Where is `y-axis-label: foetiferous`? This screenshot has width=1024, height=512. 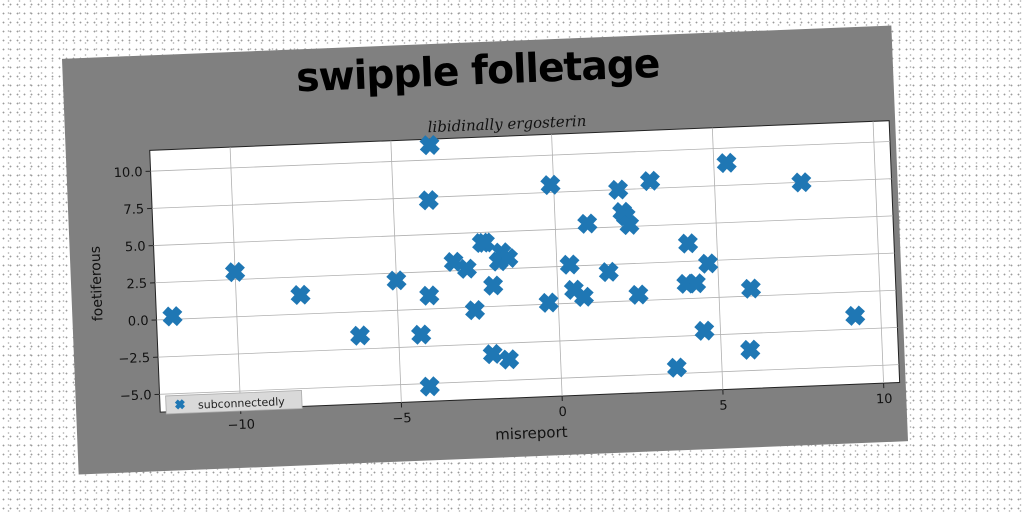 y-axis-label: foetiferous is located at coordinates (97, 284).